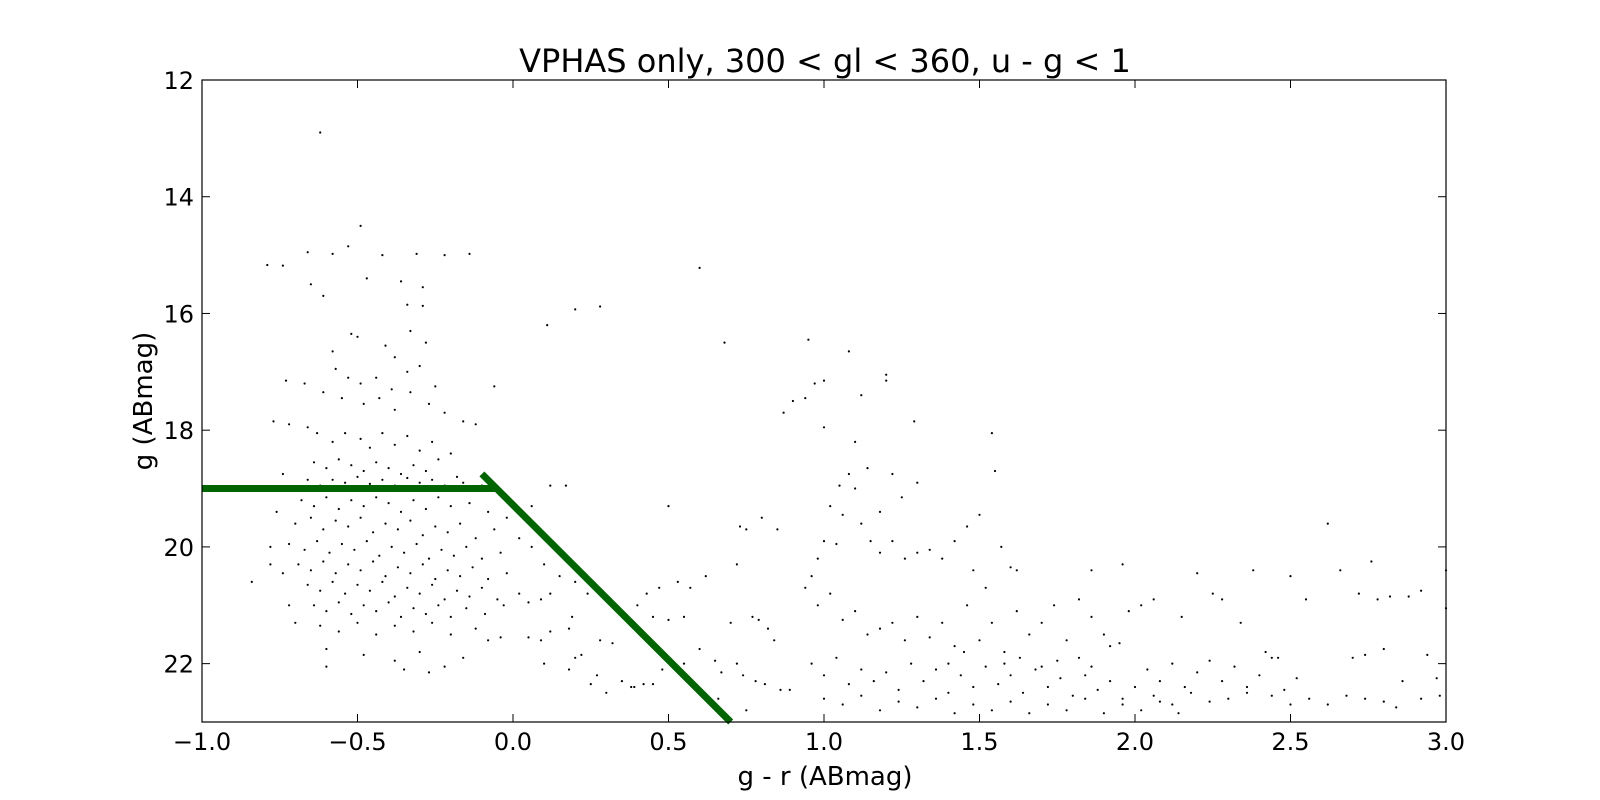  What do you see at coordinates (178, 548) in the screenshot?
I see `y-tick-label: 20` at bounding box center [178, 548].